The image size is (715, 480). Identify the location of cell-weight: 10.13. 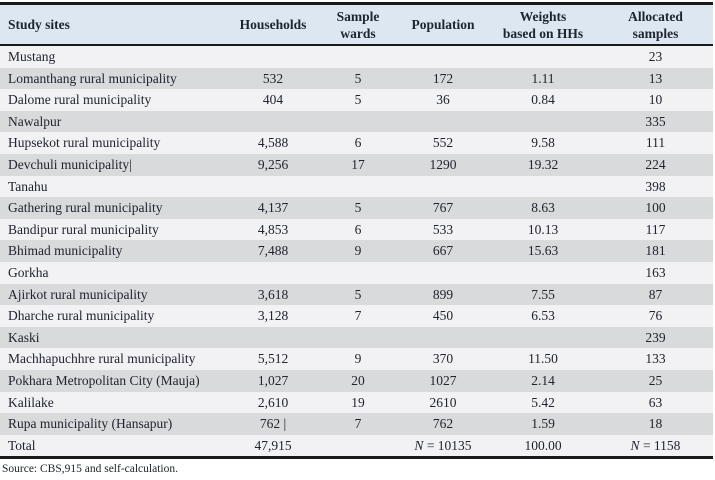
(543, 229).